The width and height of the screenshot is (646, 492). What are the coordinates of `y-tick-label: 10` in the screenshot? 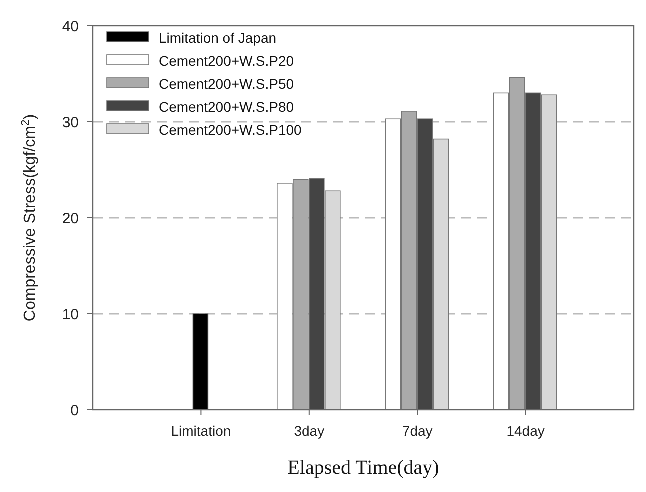 It's located at (70, 315).